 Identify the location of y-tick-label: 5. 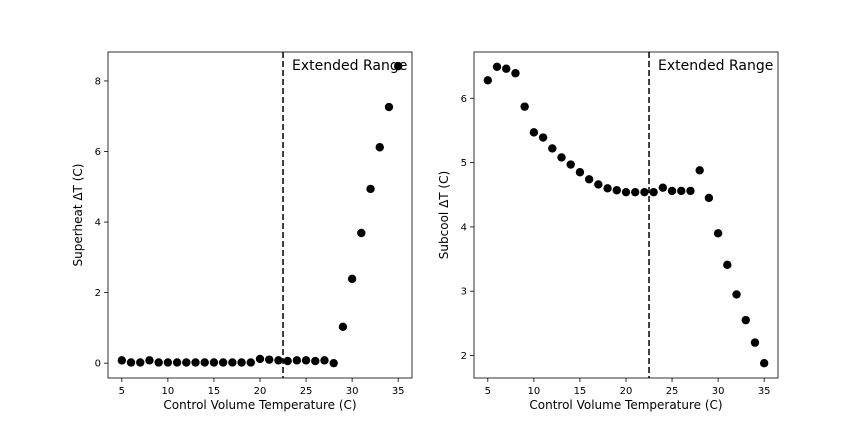
(464, 163).